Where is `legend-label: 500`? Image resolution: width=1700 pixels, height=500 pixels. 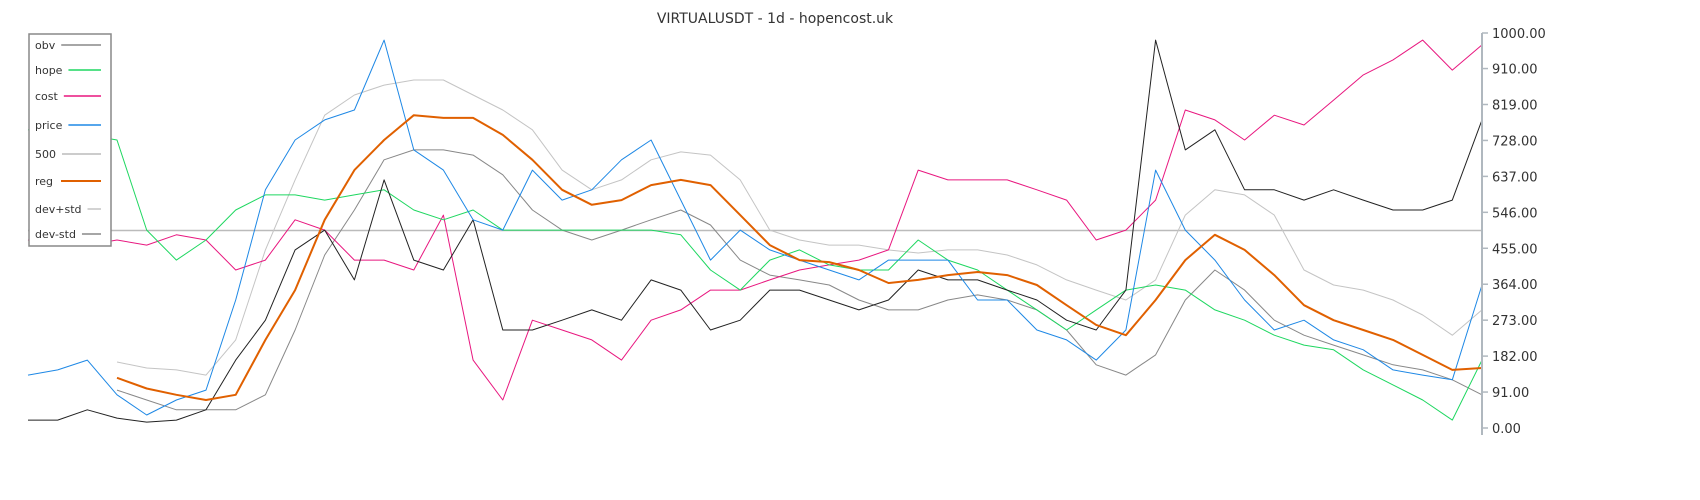
legend-label: 500 is located at coordinates (45, 154).